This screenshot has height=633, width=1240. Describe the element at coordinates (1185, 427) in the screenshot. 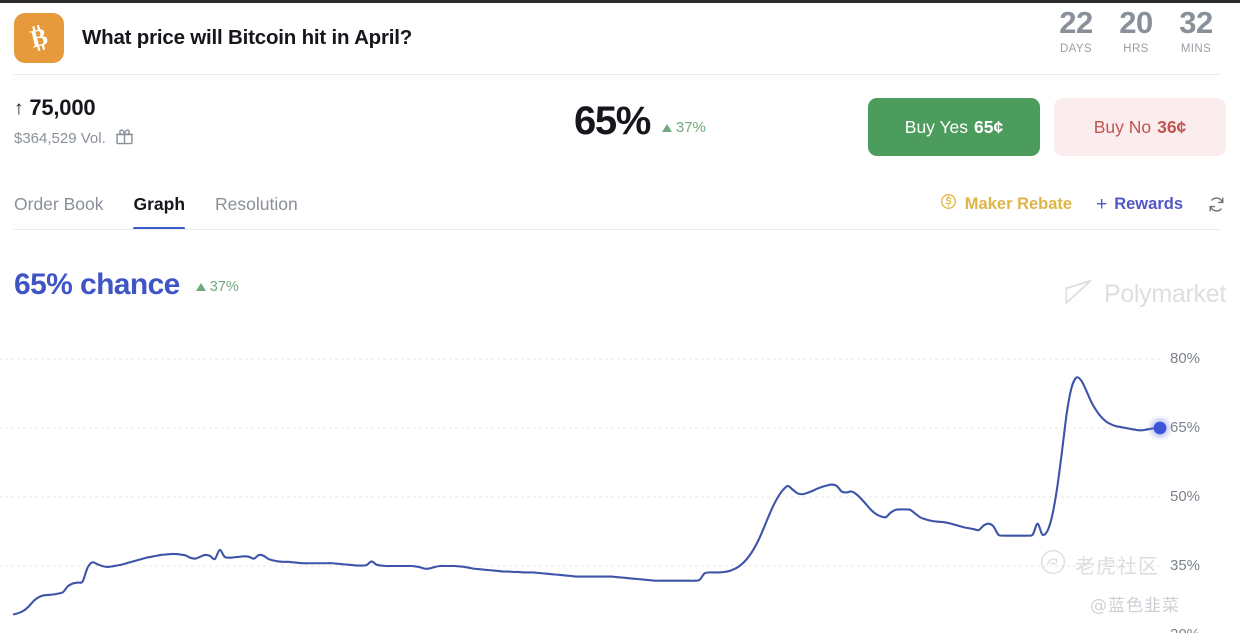

I see `y-axis-label: 65%` at that location.